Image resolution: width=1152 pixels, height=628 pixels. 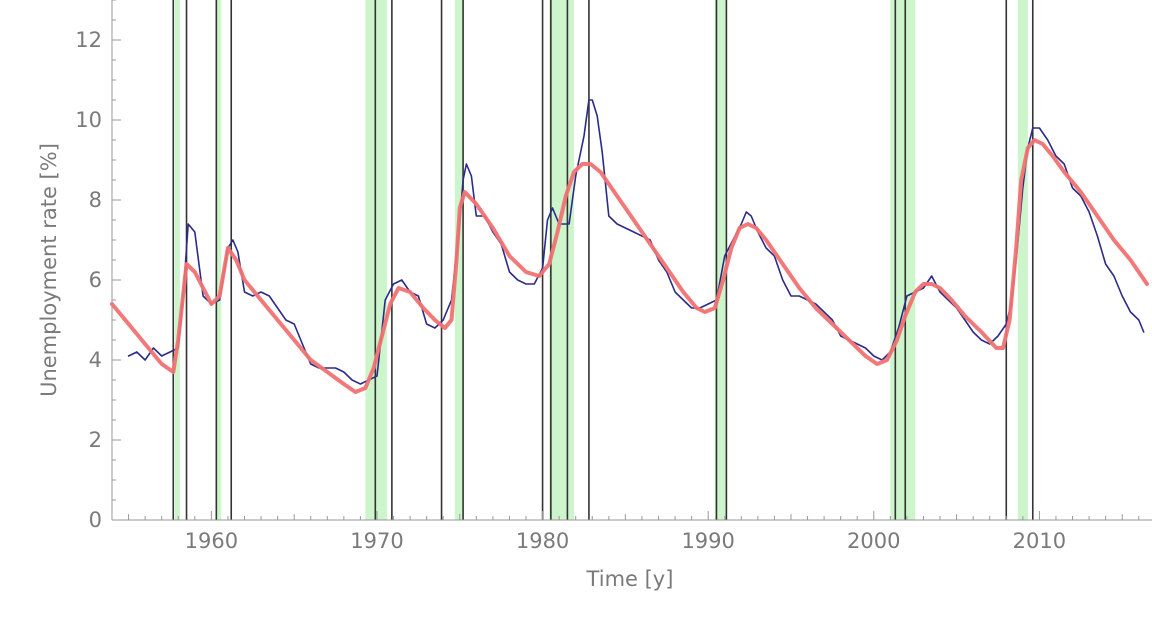 What do you see at coordinates (707, 541) in the screenshot?
I see `x-tick-label: 1990` at bounding box center [707, 541].